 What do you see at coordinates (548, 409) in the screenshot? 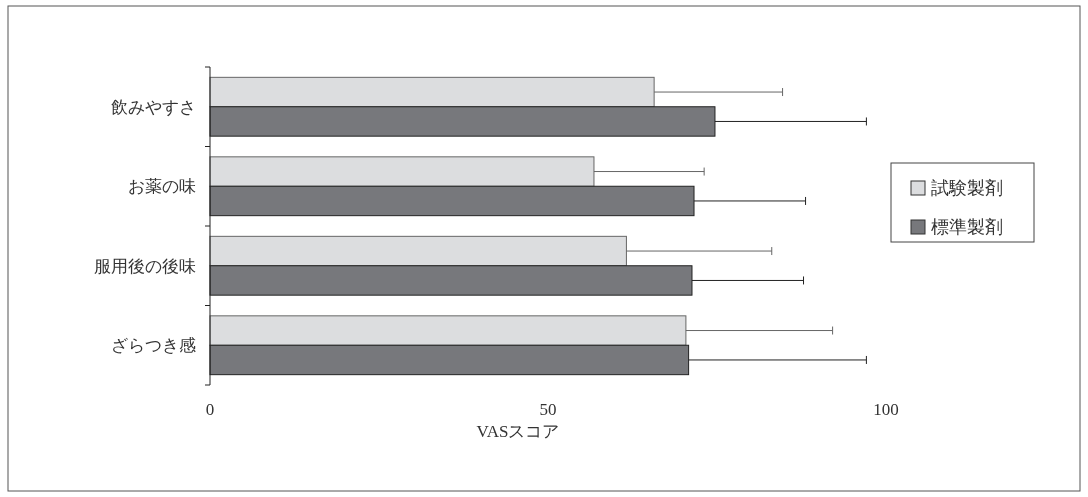
I see `x-tick-label: 50` at bounding box center [548, 409].